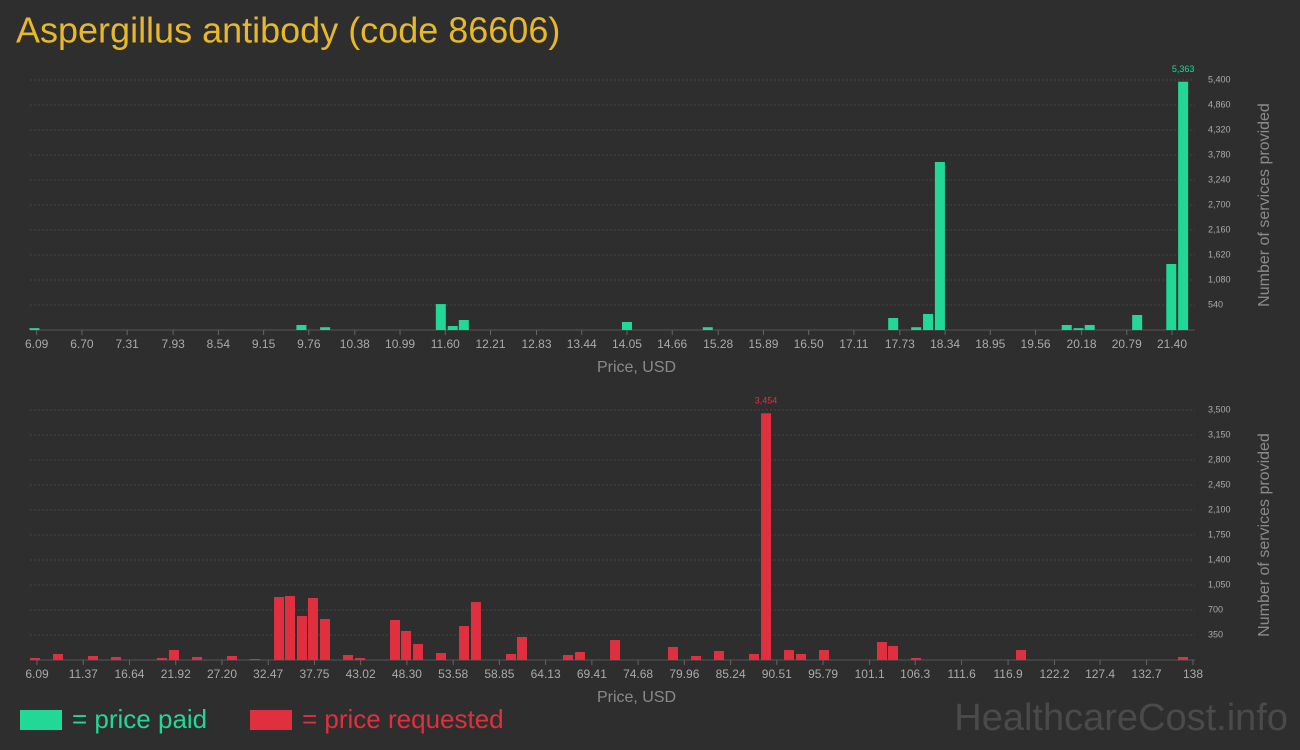 This screenshot has height=750, width=1300. Describe the element at coordinates (962, 674) in the screenshot. I see `x-tick-label: 111.6` at that location.